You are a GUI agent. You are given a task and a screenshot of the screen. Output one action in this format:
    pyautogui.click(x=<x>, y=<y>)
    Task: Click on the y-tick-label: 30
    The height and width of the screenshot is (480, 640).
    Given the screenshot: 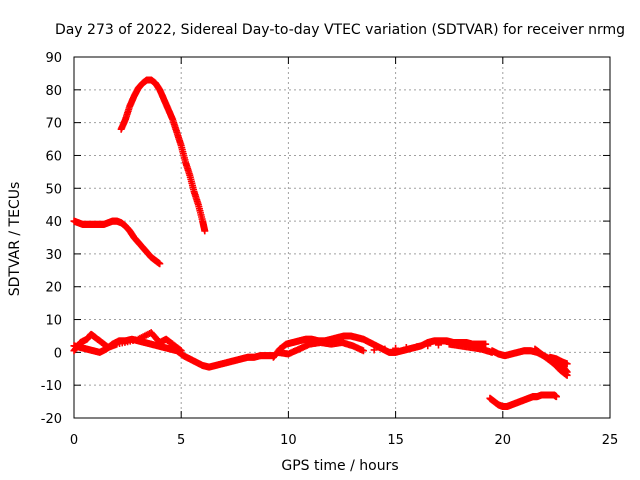 What is the action you would take?
    pyautogui.click(x=53, y=255)
    